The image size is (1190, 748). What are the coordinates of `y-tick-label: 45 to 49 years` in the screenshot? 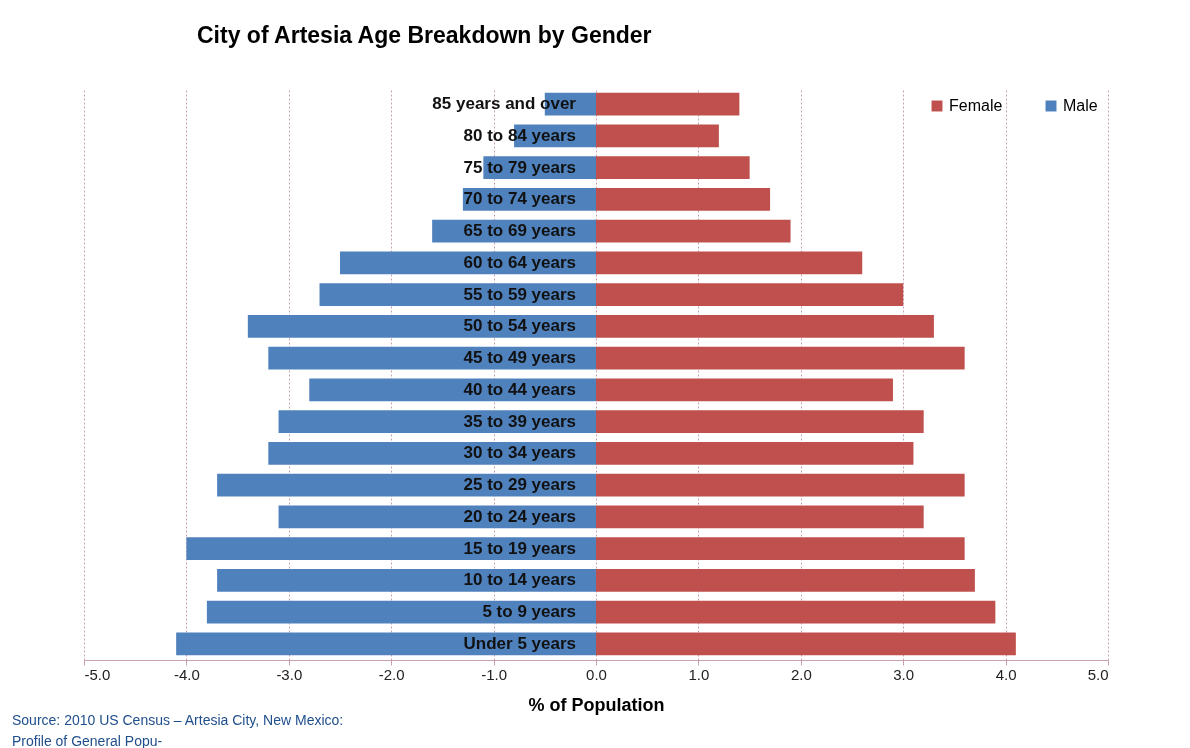 It's located at (519, 358).